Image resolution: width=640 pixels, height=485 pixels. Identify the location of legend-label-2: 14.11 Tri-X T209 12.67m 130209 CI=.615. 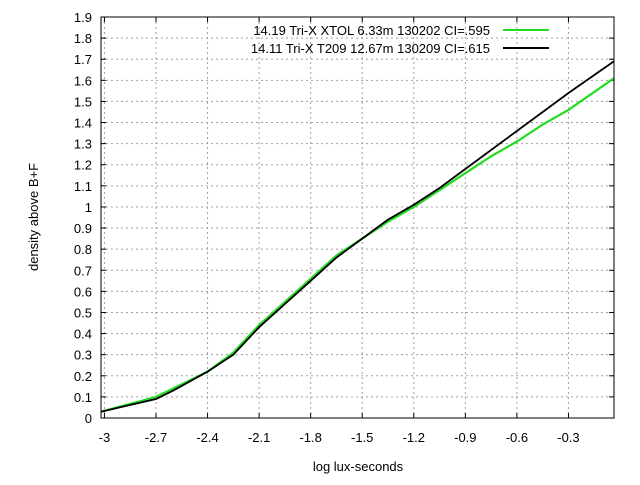
(370, 48).